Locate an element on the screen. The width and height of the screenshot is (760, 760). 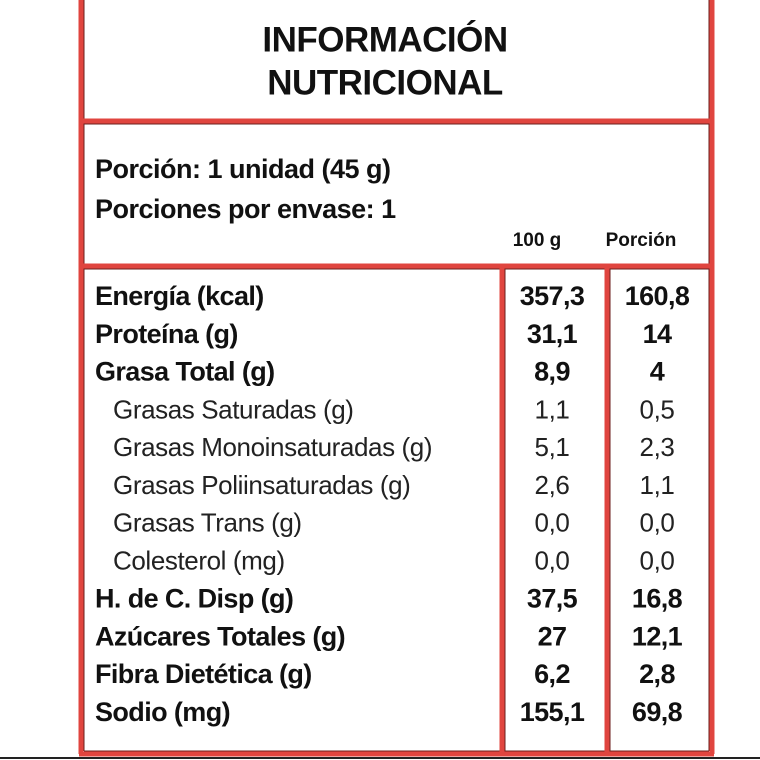
value-per-portion: 4 is located at coordinates (657, 372).